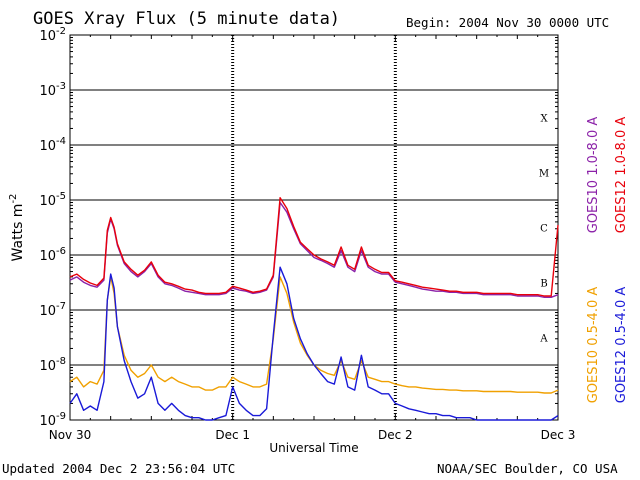  Describe the element at coordinates (508, 22) in the screenshot. I see `begin-timestamp: Begin: 2004 Nov 30 0000 UTC` at that location.